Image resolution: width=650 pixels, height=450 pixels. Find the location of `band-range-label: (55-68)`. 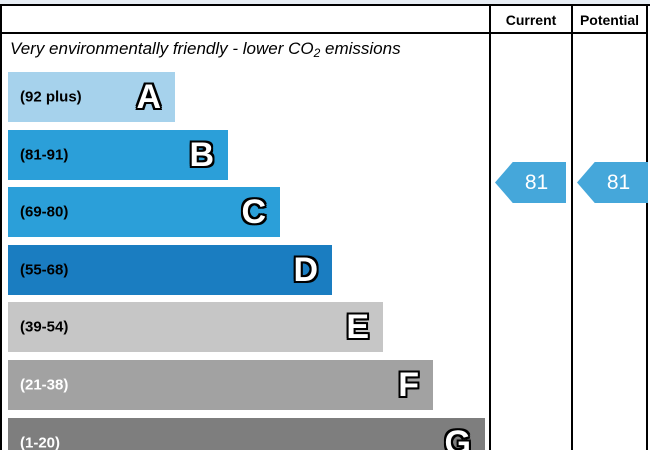

band-range-label: (55-68) is located at coordinates (44, 270).